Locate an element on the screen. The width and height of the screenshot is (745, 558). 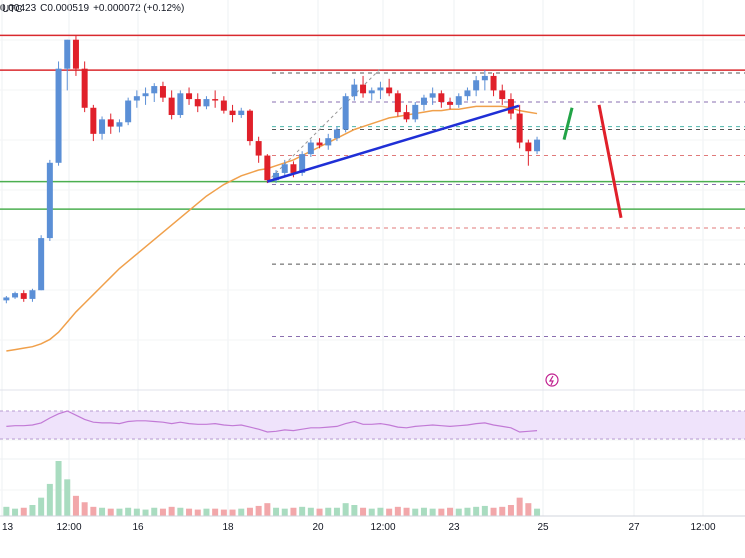
close-value: C0.000519 is located at coordinates (65, 8).